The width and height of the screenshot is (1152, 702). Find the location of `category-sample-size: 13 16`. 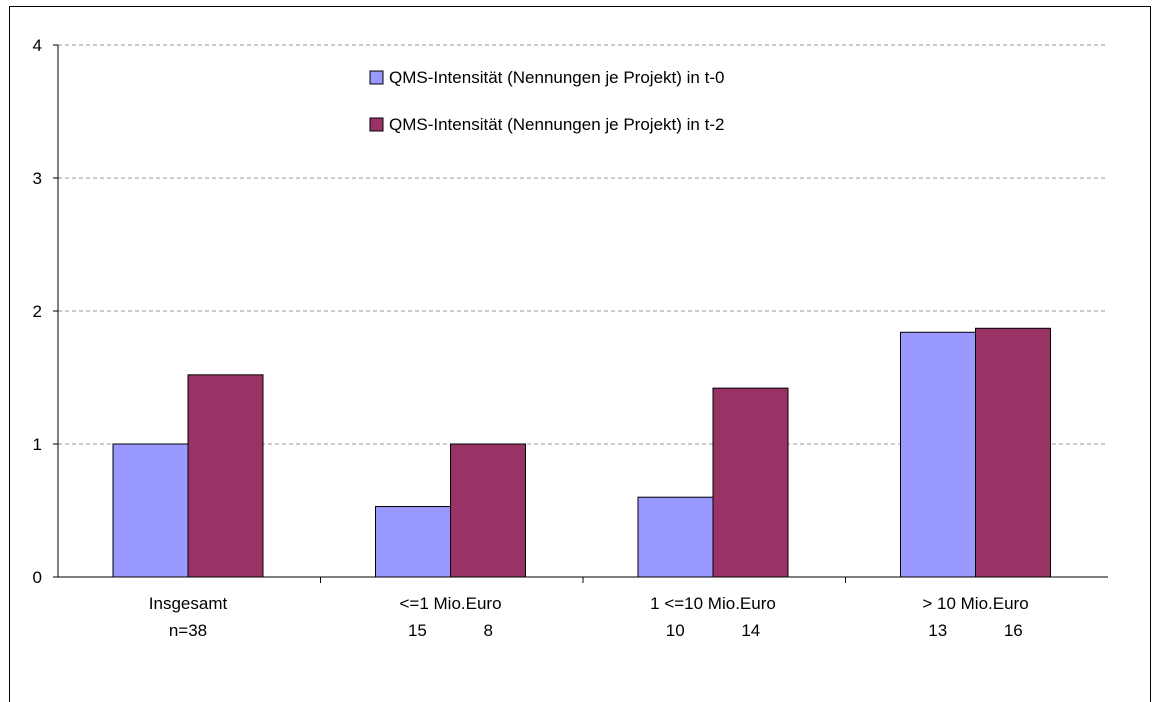

category-sample-size: 13 16 is located at coordinates (975, 630).